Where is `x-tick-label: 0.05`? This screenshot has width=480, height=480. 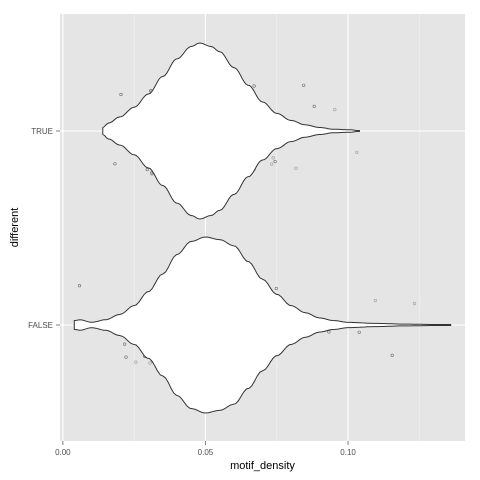
x-tick-label: 0.05 is located at coordinates (206, 452).